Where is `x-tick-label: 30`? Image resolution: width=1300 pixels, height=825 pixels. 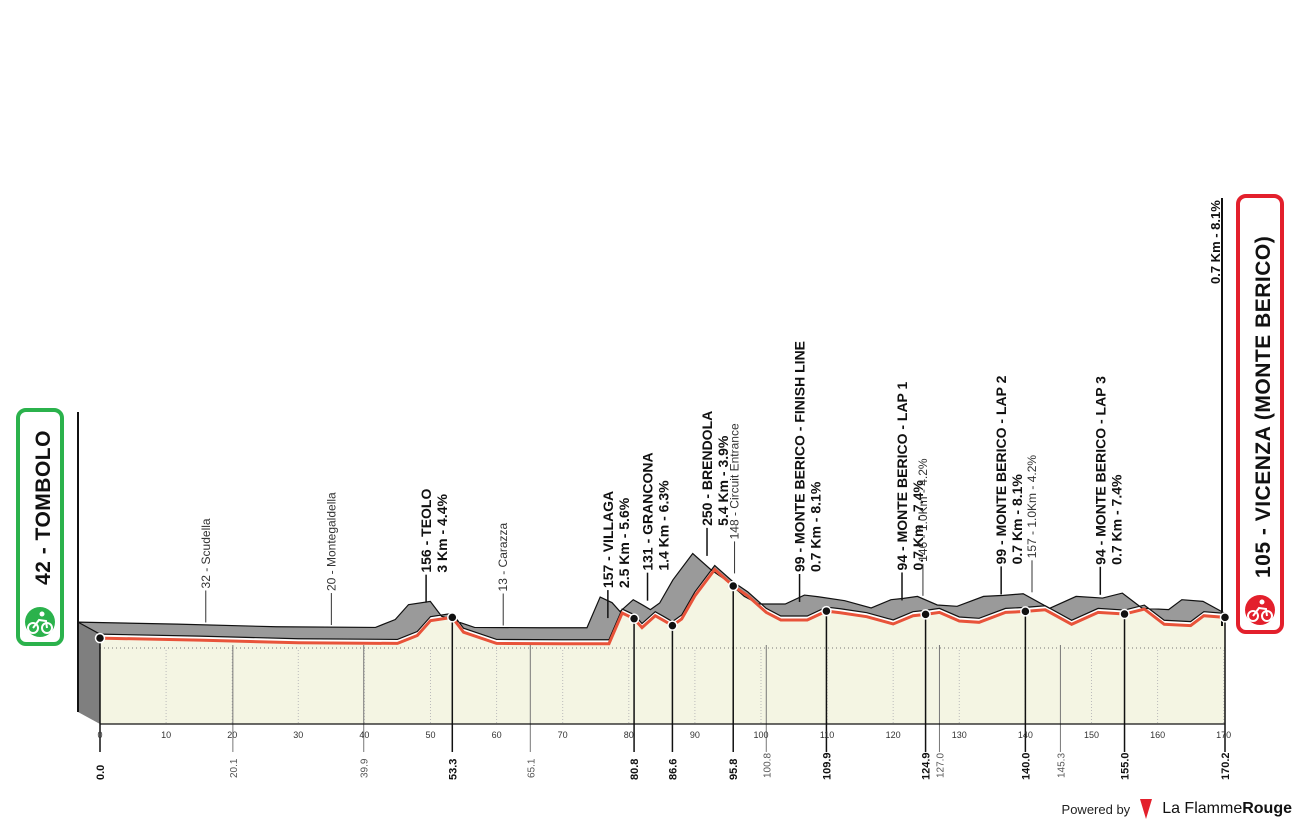
x-tick-label: 30 is located at coordinates (298, 735).